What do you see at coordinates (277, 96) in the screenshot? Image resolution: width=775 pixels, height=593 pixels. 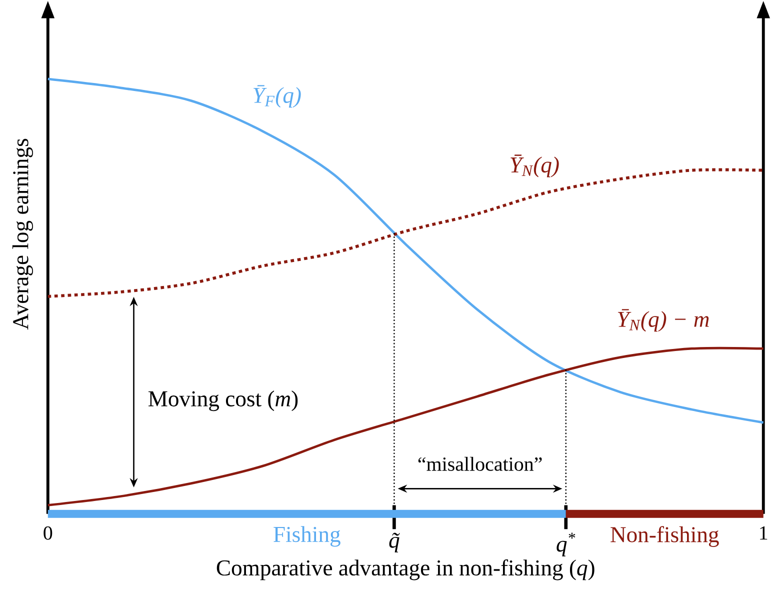 I see `series-label: Ȳ$_{F}$(q)` at bounding box center [277, 96].